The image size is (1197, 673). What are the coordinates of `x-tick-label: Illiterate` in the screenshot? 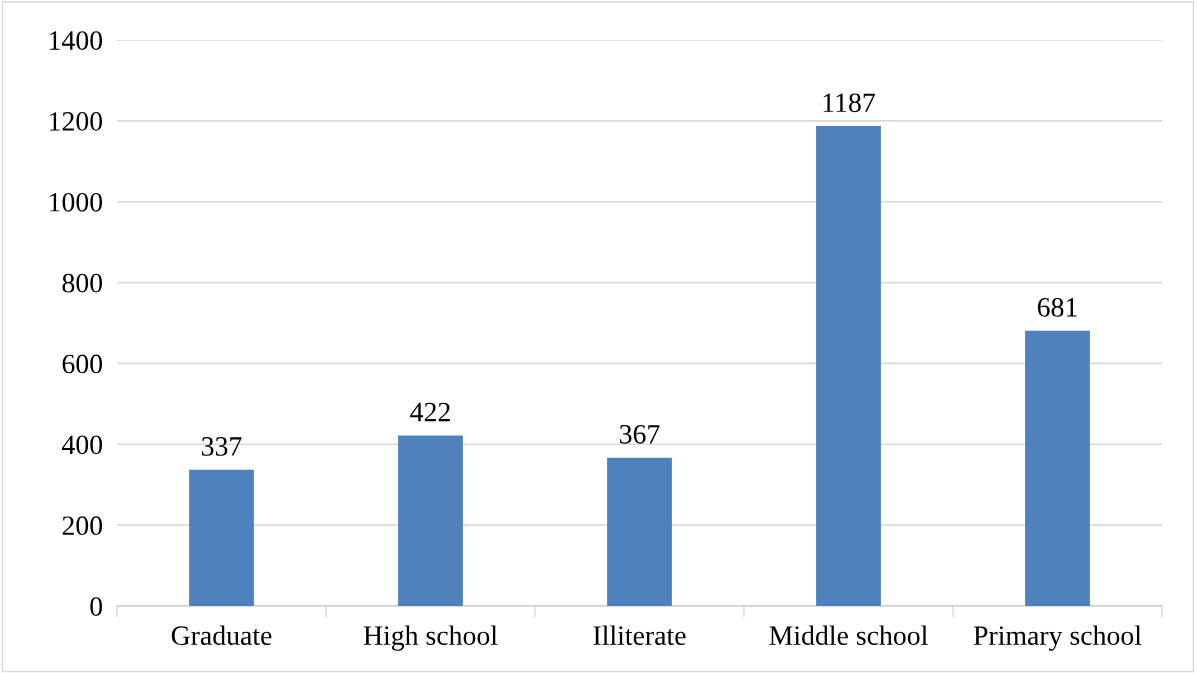 It's located at (639, 635).